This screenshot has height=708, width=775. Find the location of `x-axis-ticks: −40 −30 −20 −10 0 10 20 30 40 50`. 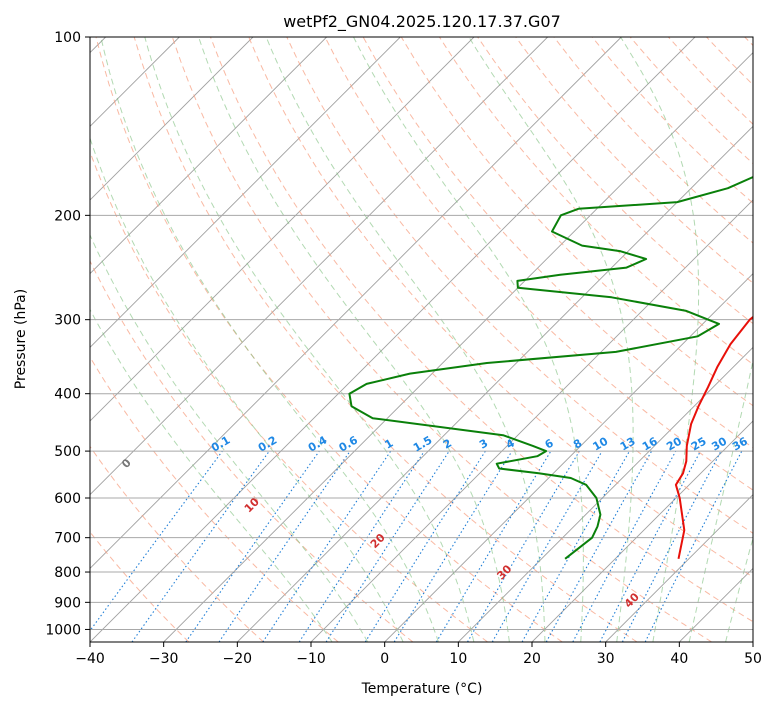

x-axis-ticks: −40 −30 −20 −10 0 10 20 30 40 50 is located at coordinates (418, 654).